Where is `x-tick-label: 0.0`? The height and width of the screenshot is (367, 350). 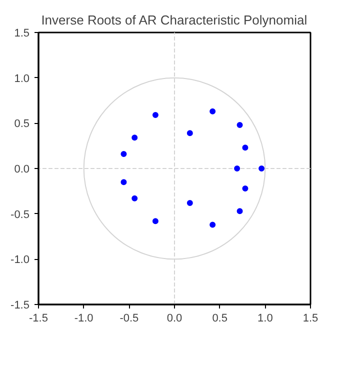 x-tick-label: 0.0 is located at coordinates (174, 318).